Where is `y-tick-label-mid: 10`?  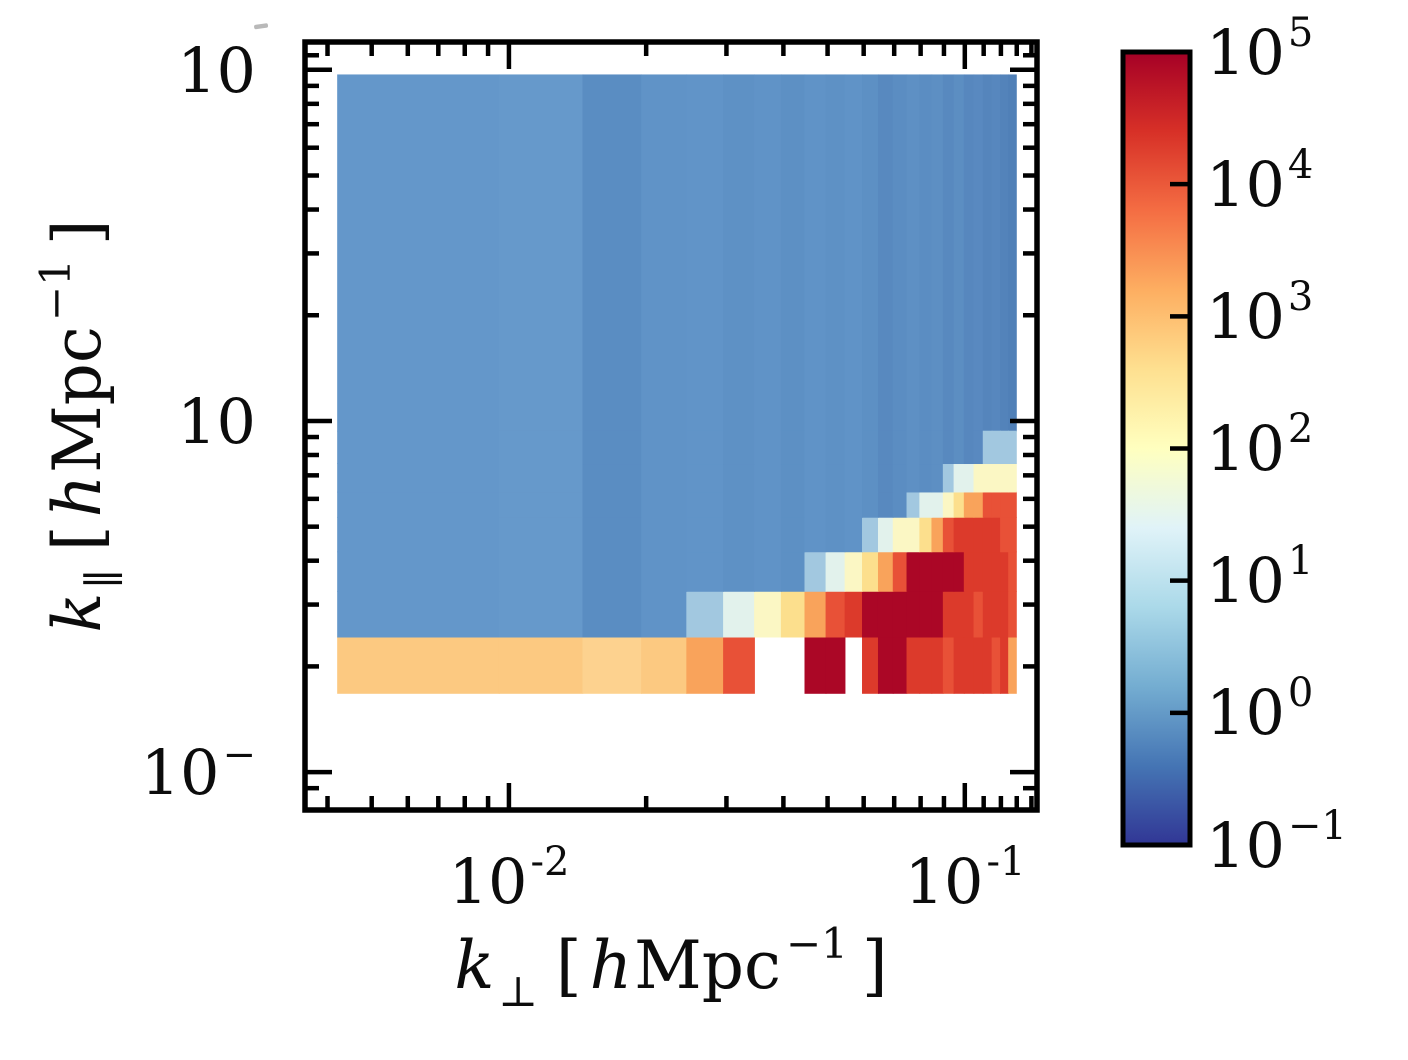
y-tick-label-mid: 10 is located at coordinates (216, 421).